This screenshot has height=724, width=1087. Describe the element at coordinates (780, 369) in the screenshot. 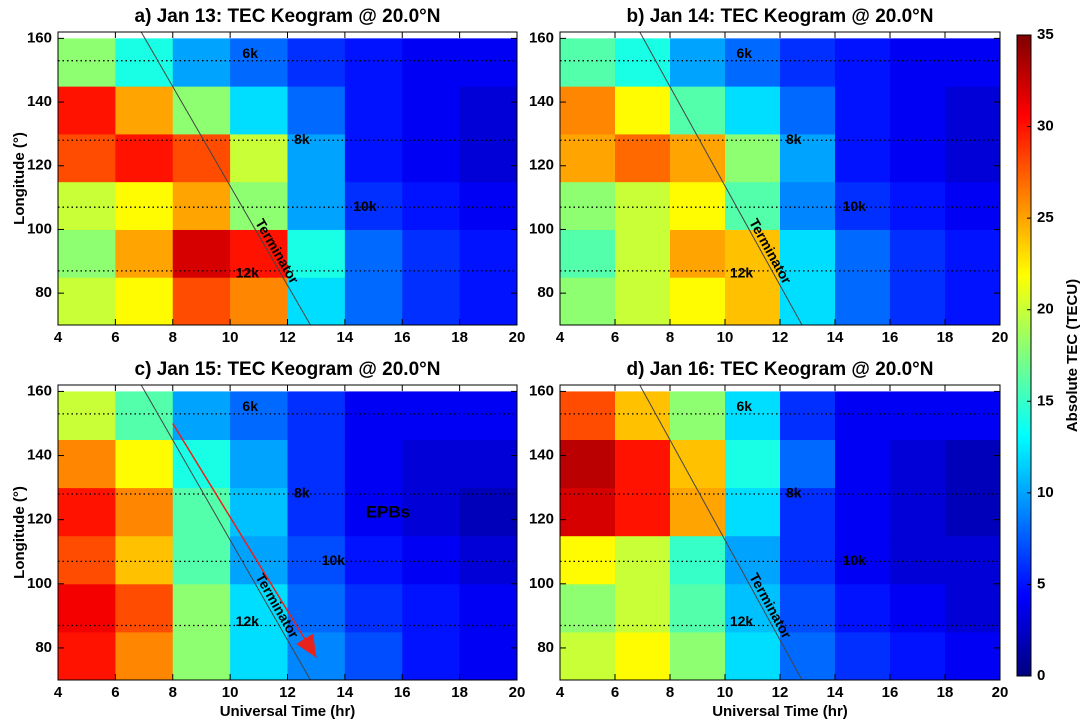

I see `chart-title: d) Jan 16: TEC Keogram @ 20.0°N` at that location.